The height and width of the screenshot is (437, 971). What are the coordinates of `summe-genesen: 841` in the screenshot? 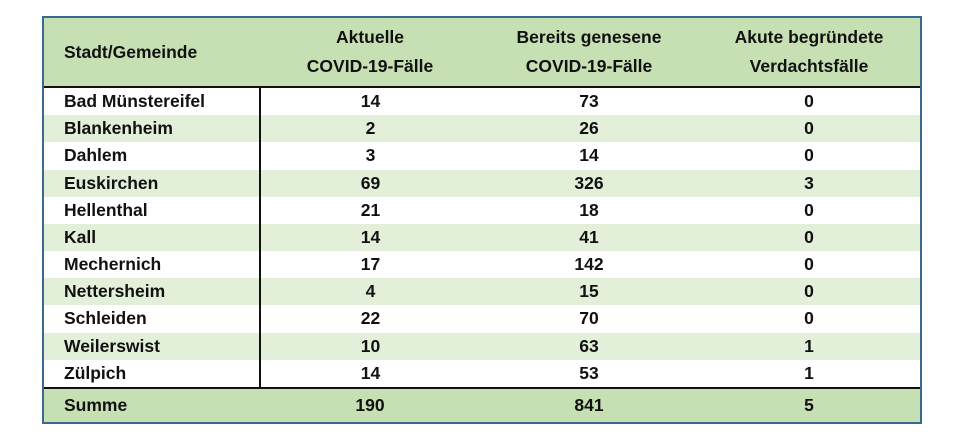 It's located at (589, 405).